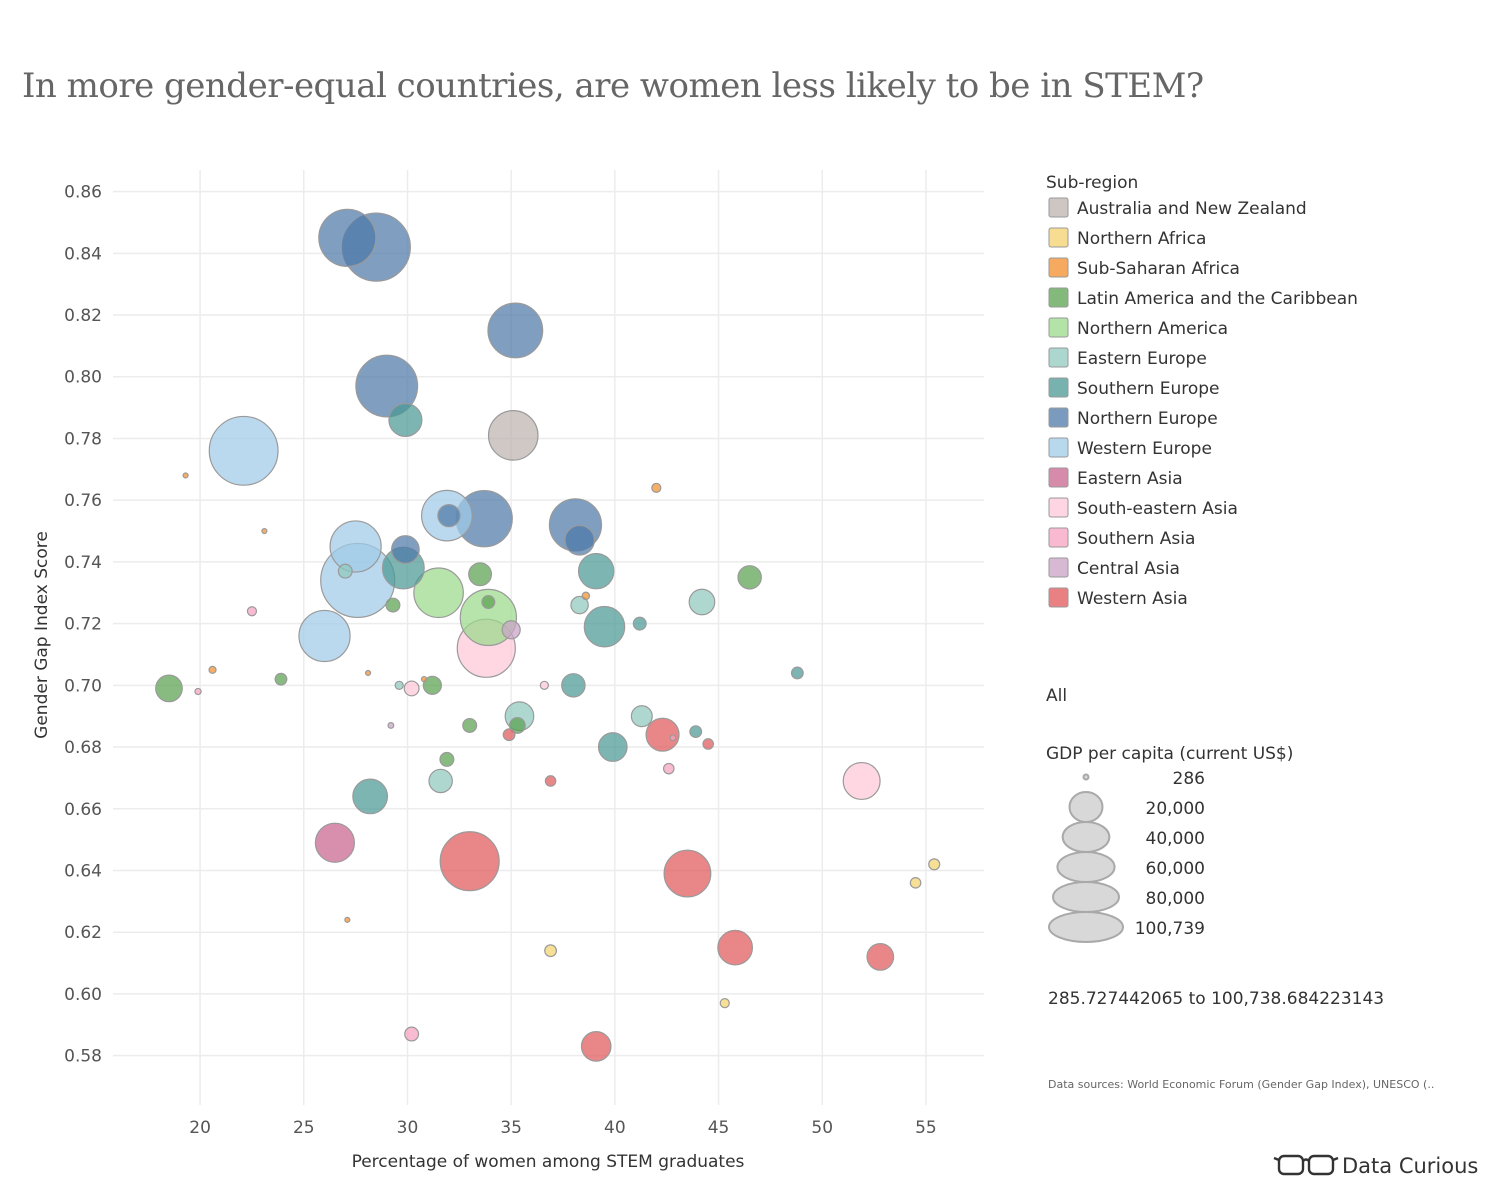 The width and height of the screenshot is (1499, 1199). What do you see at coordinates (926, 1128) in the screenshot?
I see `x-tick-label: 55` at bounding box center [926, 1128].